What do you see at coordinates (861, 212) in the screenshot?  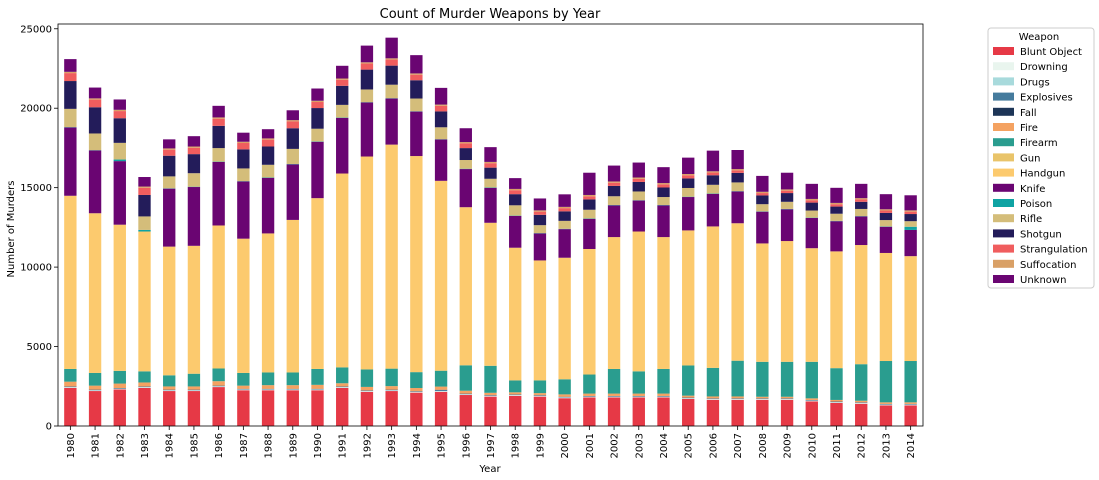 I see `bar-segment-rifle-2012` at bounding box center [861, 212].